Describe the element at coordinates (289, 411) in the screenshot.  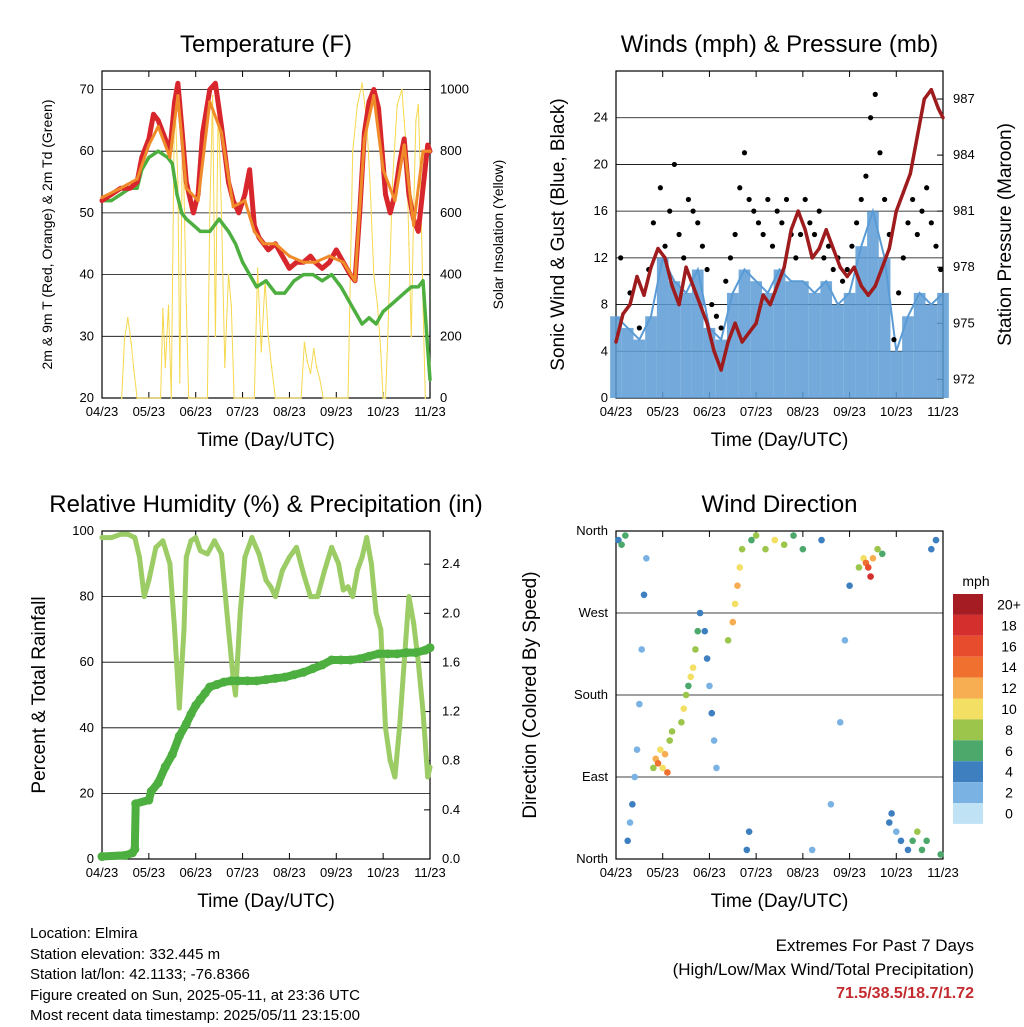
I see `x-tick-label: 08/23` at that location.